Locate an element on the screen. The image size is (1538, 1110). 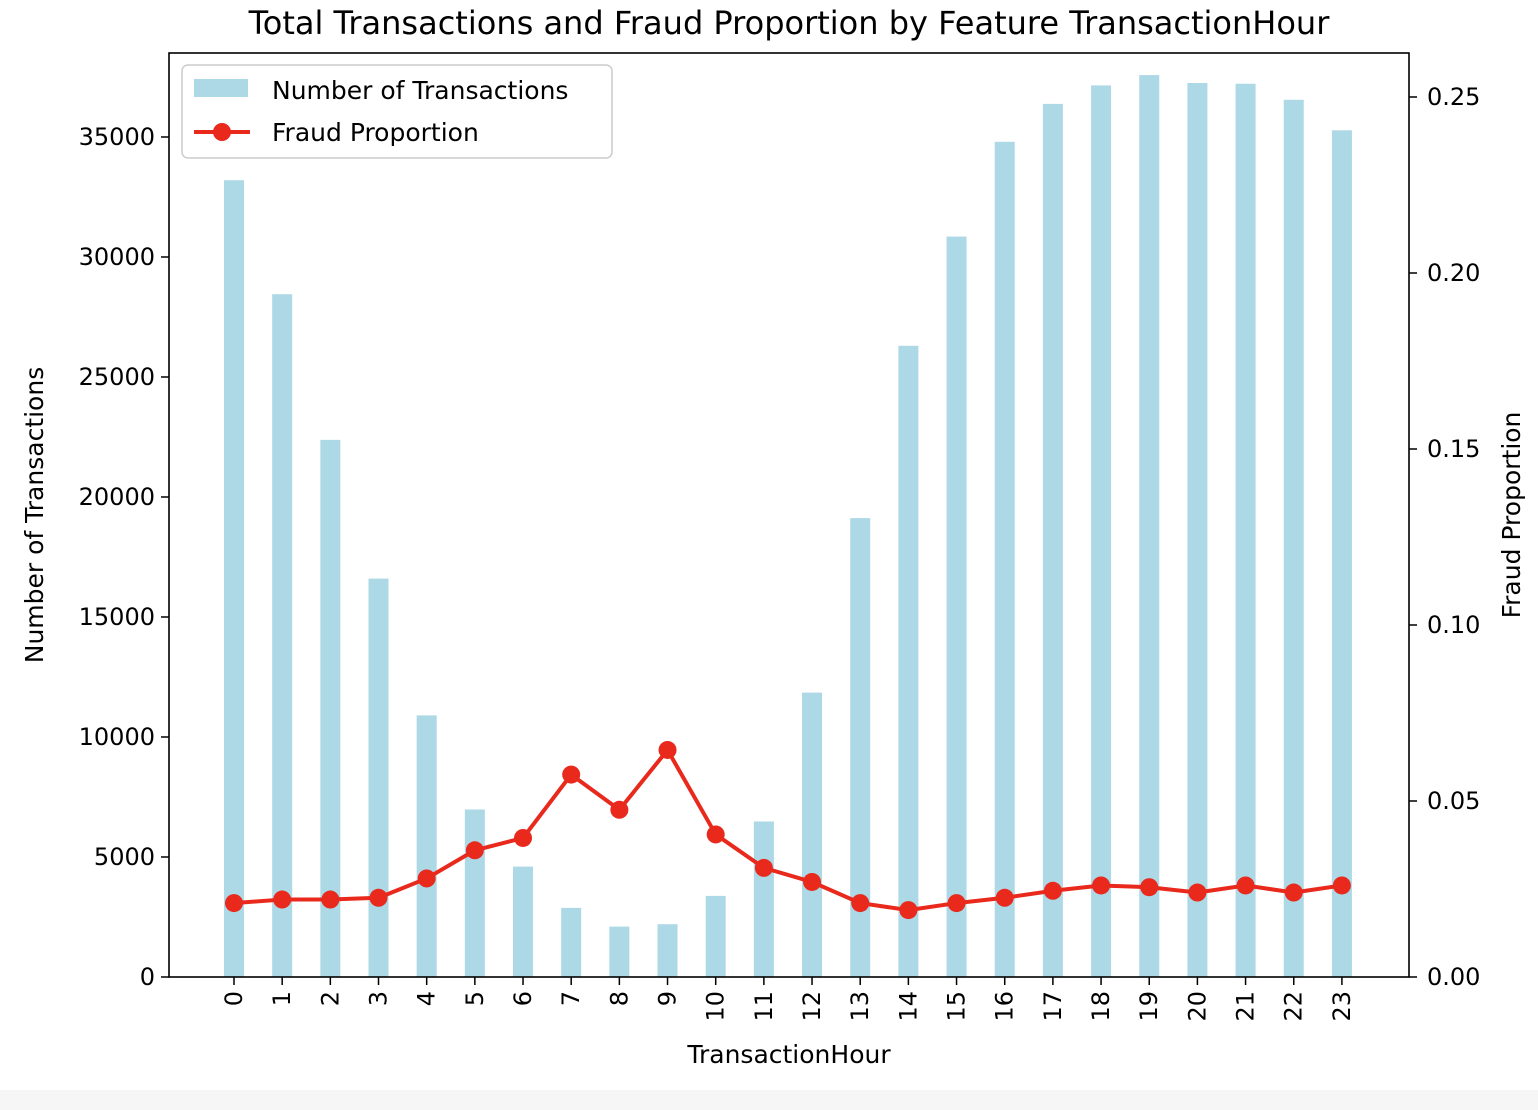
y-axis-right-label: Fraud Proportion is located at coordinates (1511, 515).